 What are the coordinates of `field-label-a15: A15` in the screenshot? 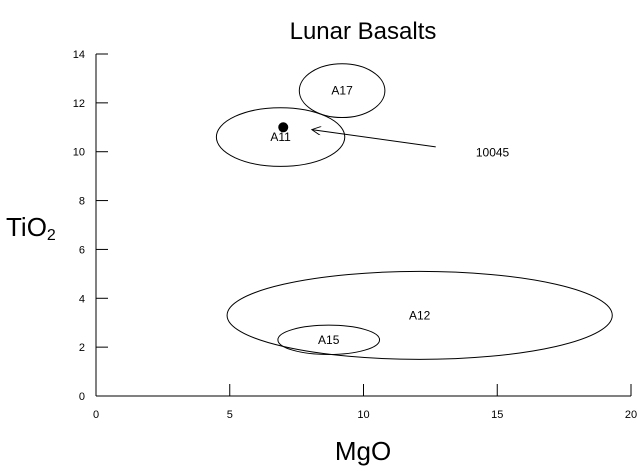 It's located at (329, 340).